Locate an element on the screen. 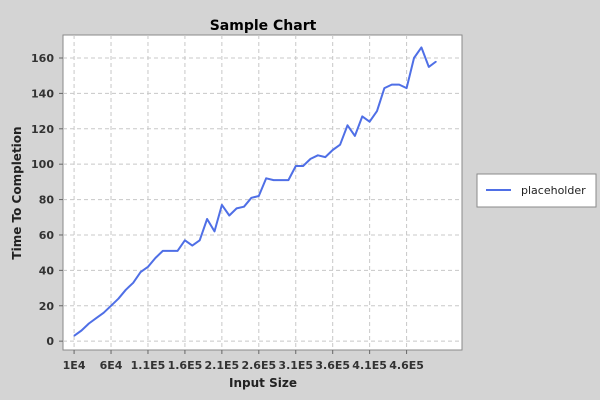 This screenshot has height=400, width=600. legend: placeholder is located at coordinates (536, 190).